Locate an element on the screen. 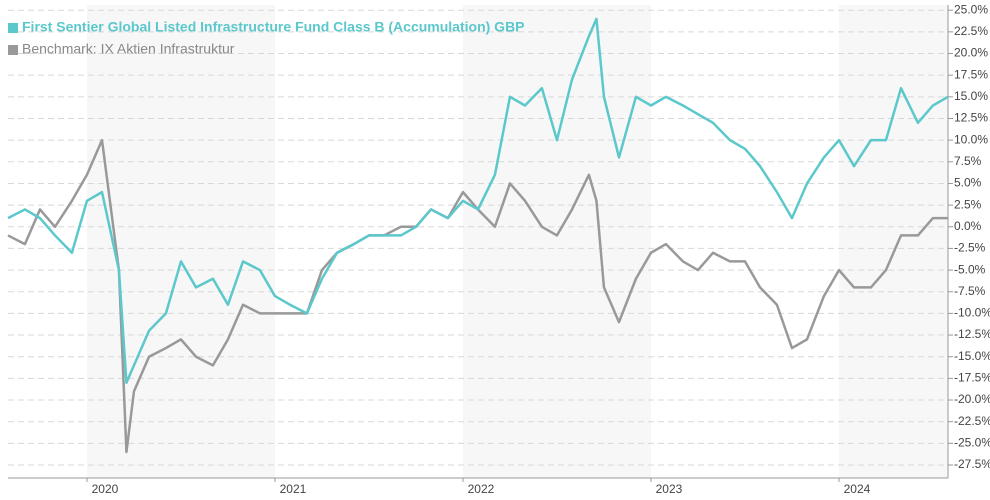 Image resolution: width=990 pixels, height=500 pixels. x-tick-label: 2022 is located at coordinates (481, 489).